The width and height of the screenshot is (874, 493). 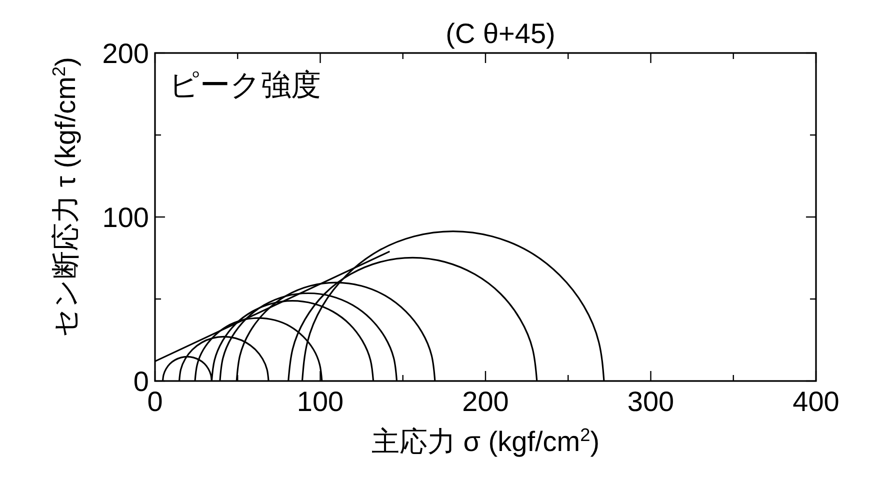 What do you see at coordinates (485, 401) in the screenshot?
I see `x-tick-label: 200` at bounding box center [485, 401].